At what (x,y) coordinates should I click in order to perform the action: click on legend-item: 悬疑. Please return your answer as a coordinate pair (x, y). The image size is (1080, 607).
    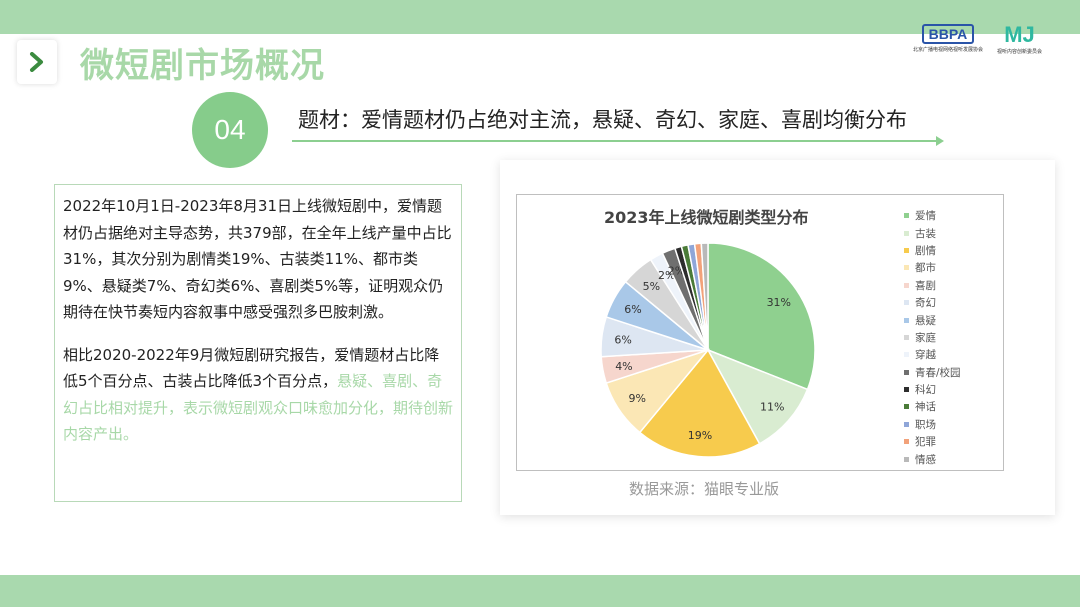
    Looking at the image, I should click on (932, 319).